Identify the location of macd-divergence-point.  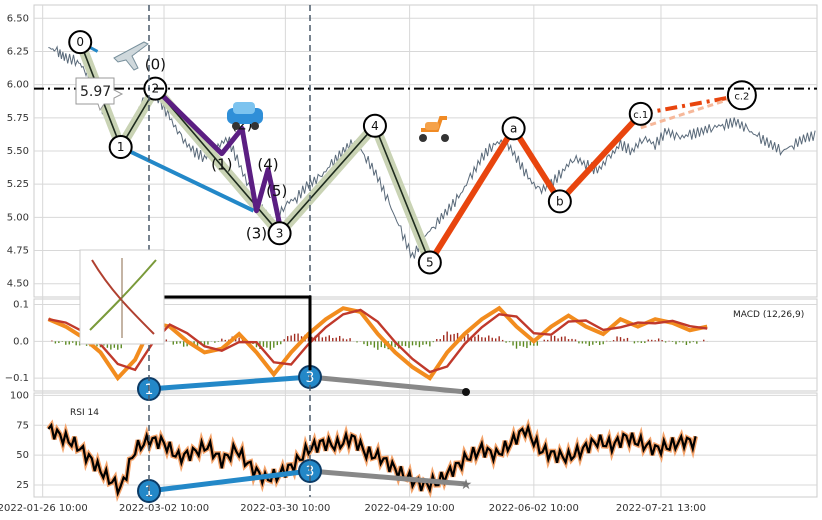
(466, 392).